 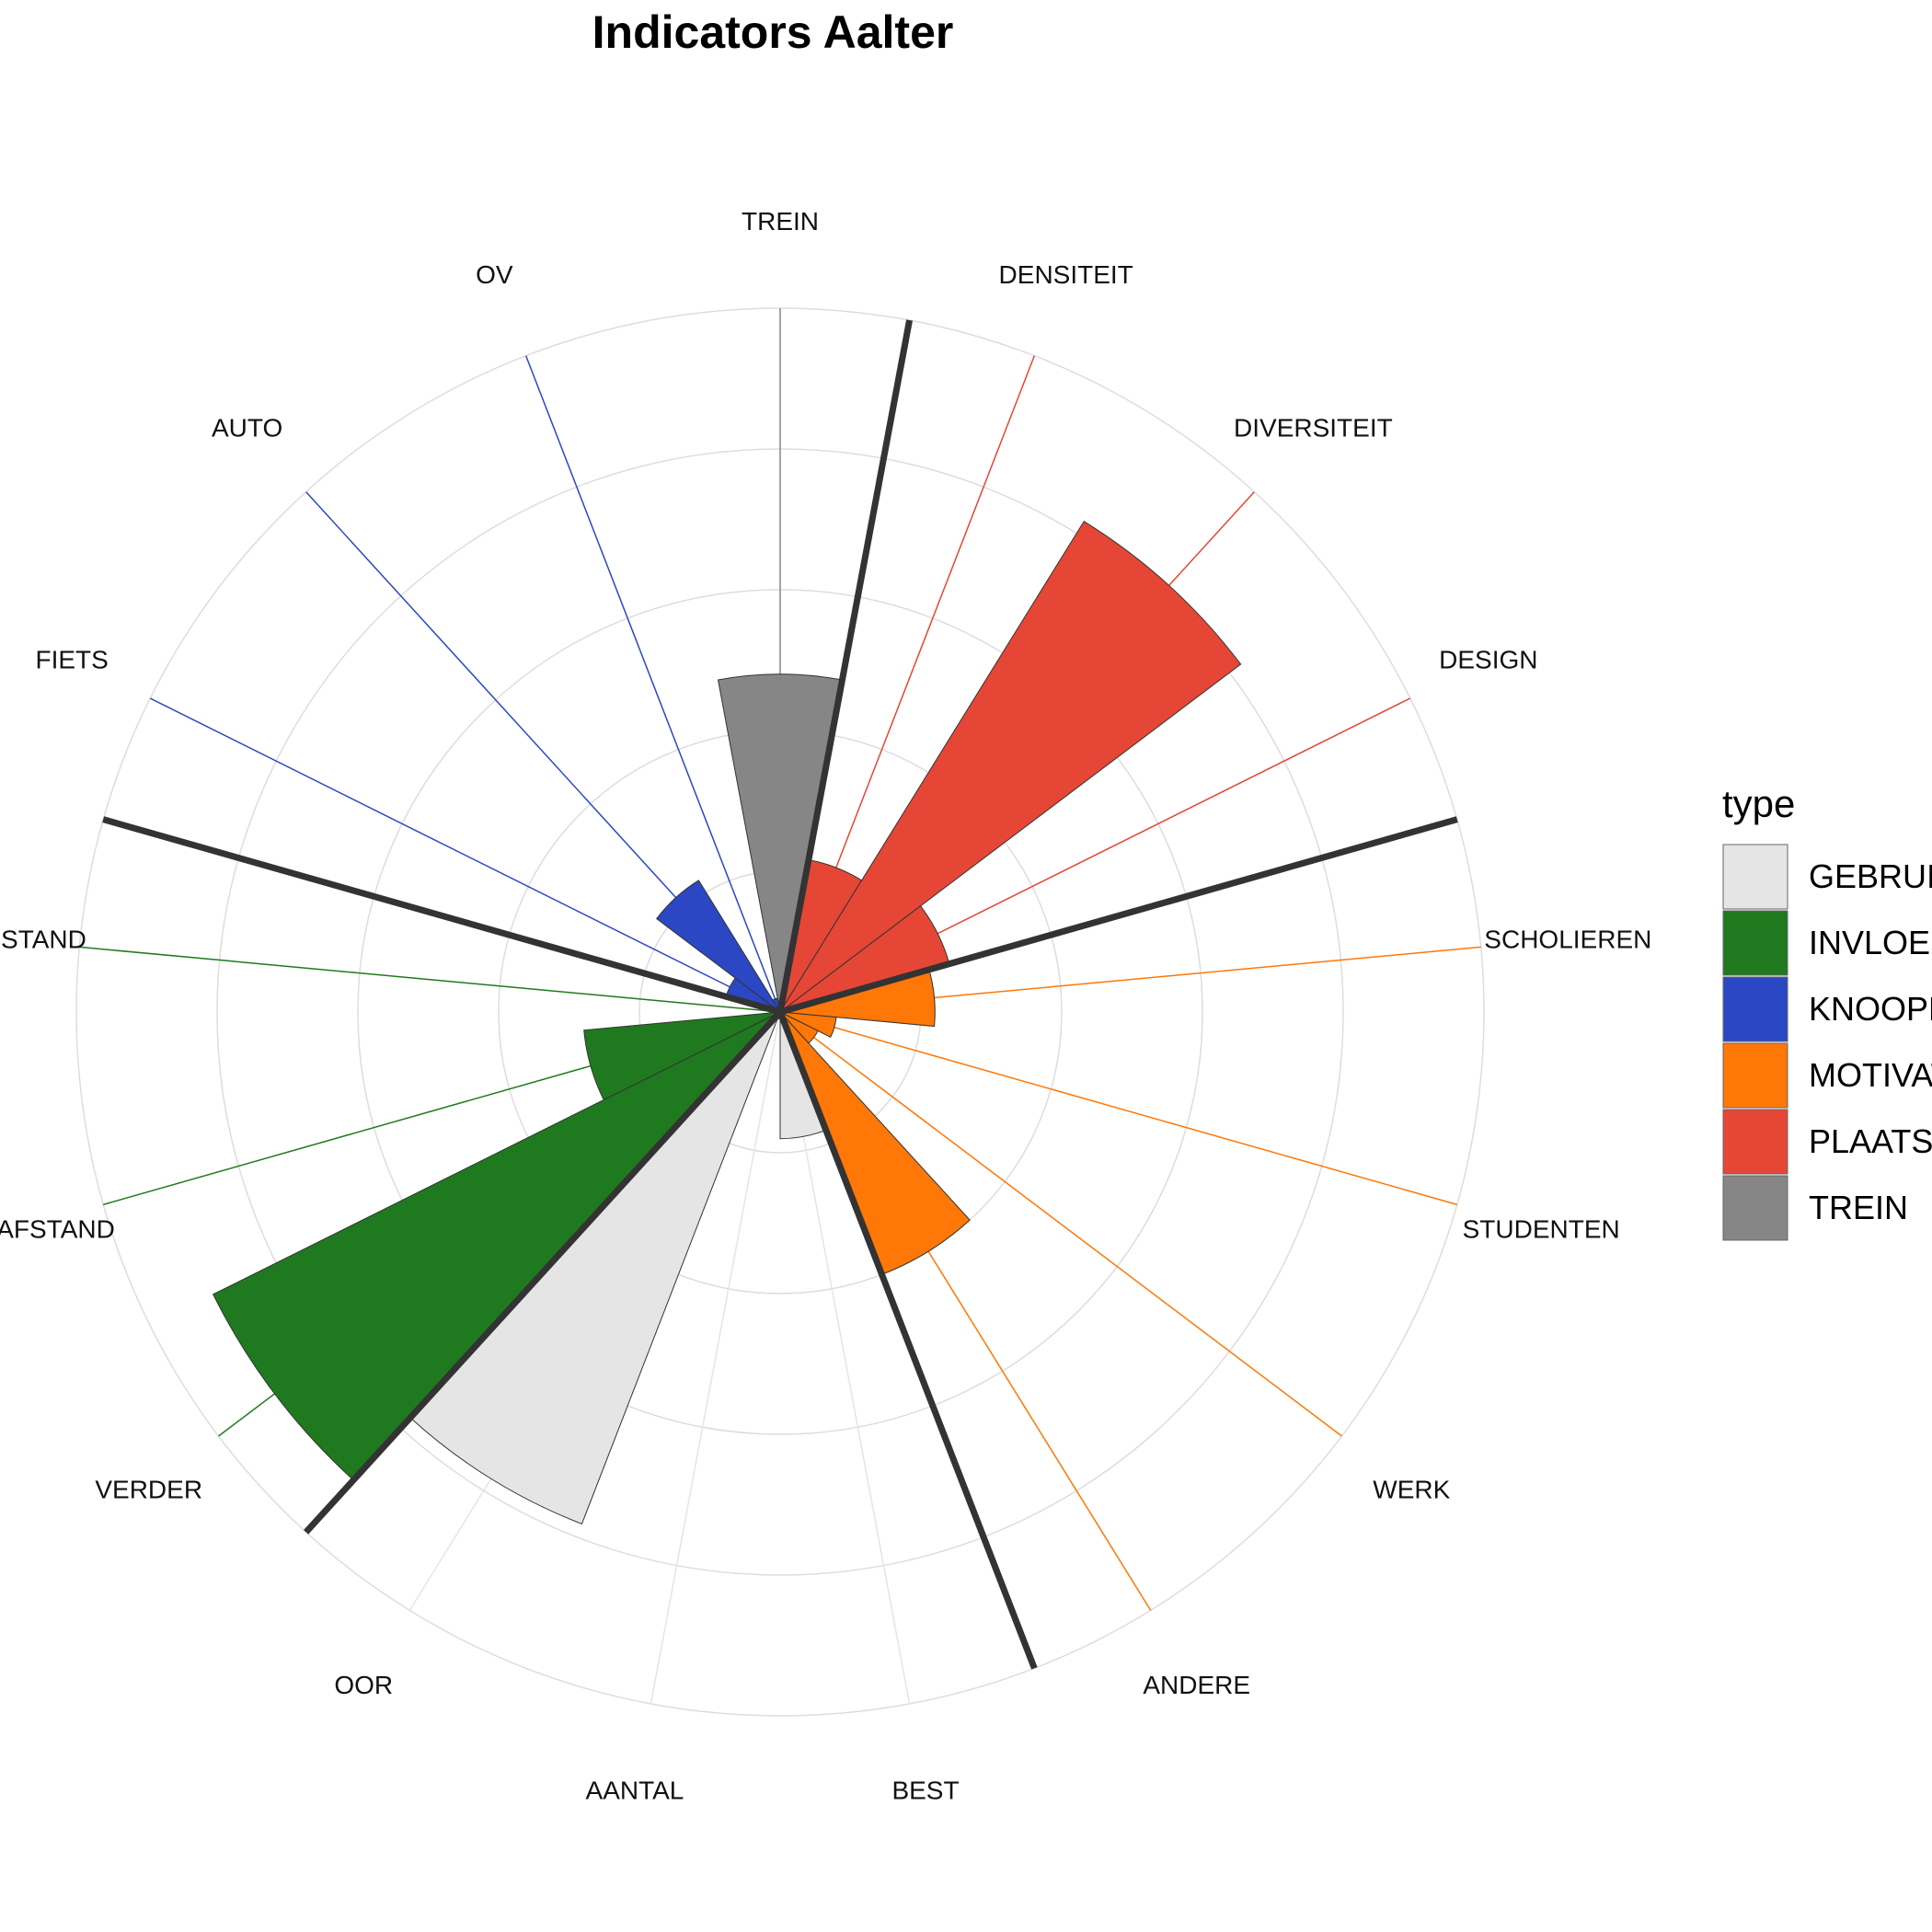 What do you see at coordinates (1541, 1228) in the screenshot?
I see `category-label: STUDENTEN` at bounding box center [1541, 1228].